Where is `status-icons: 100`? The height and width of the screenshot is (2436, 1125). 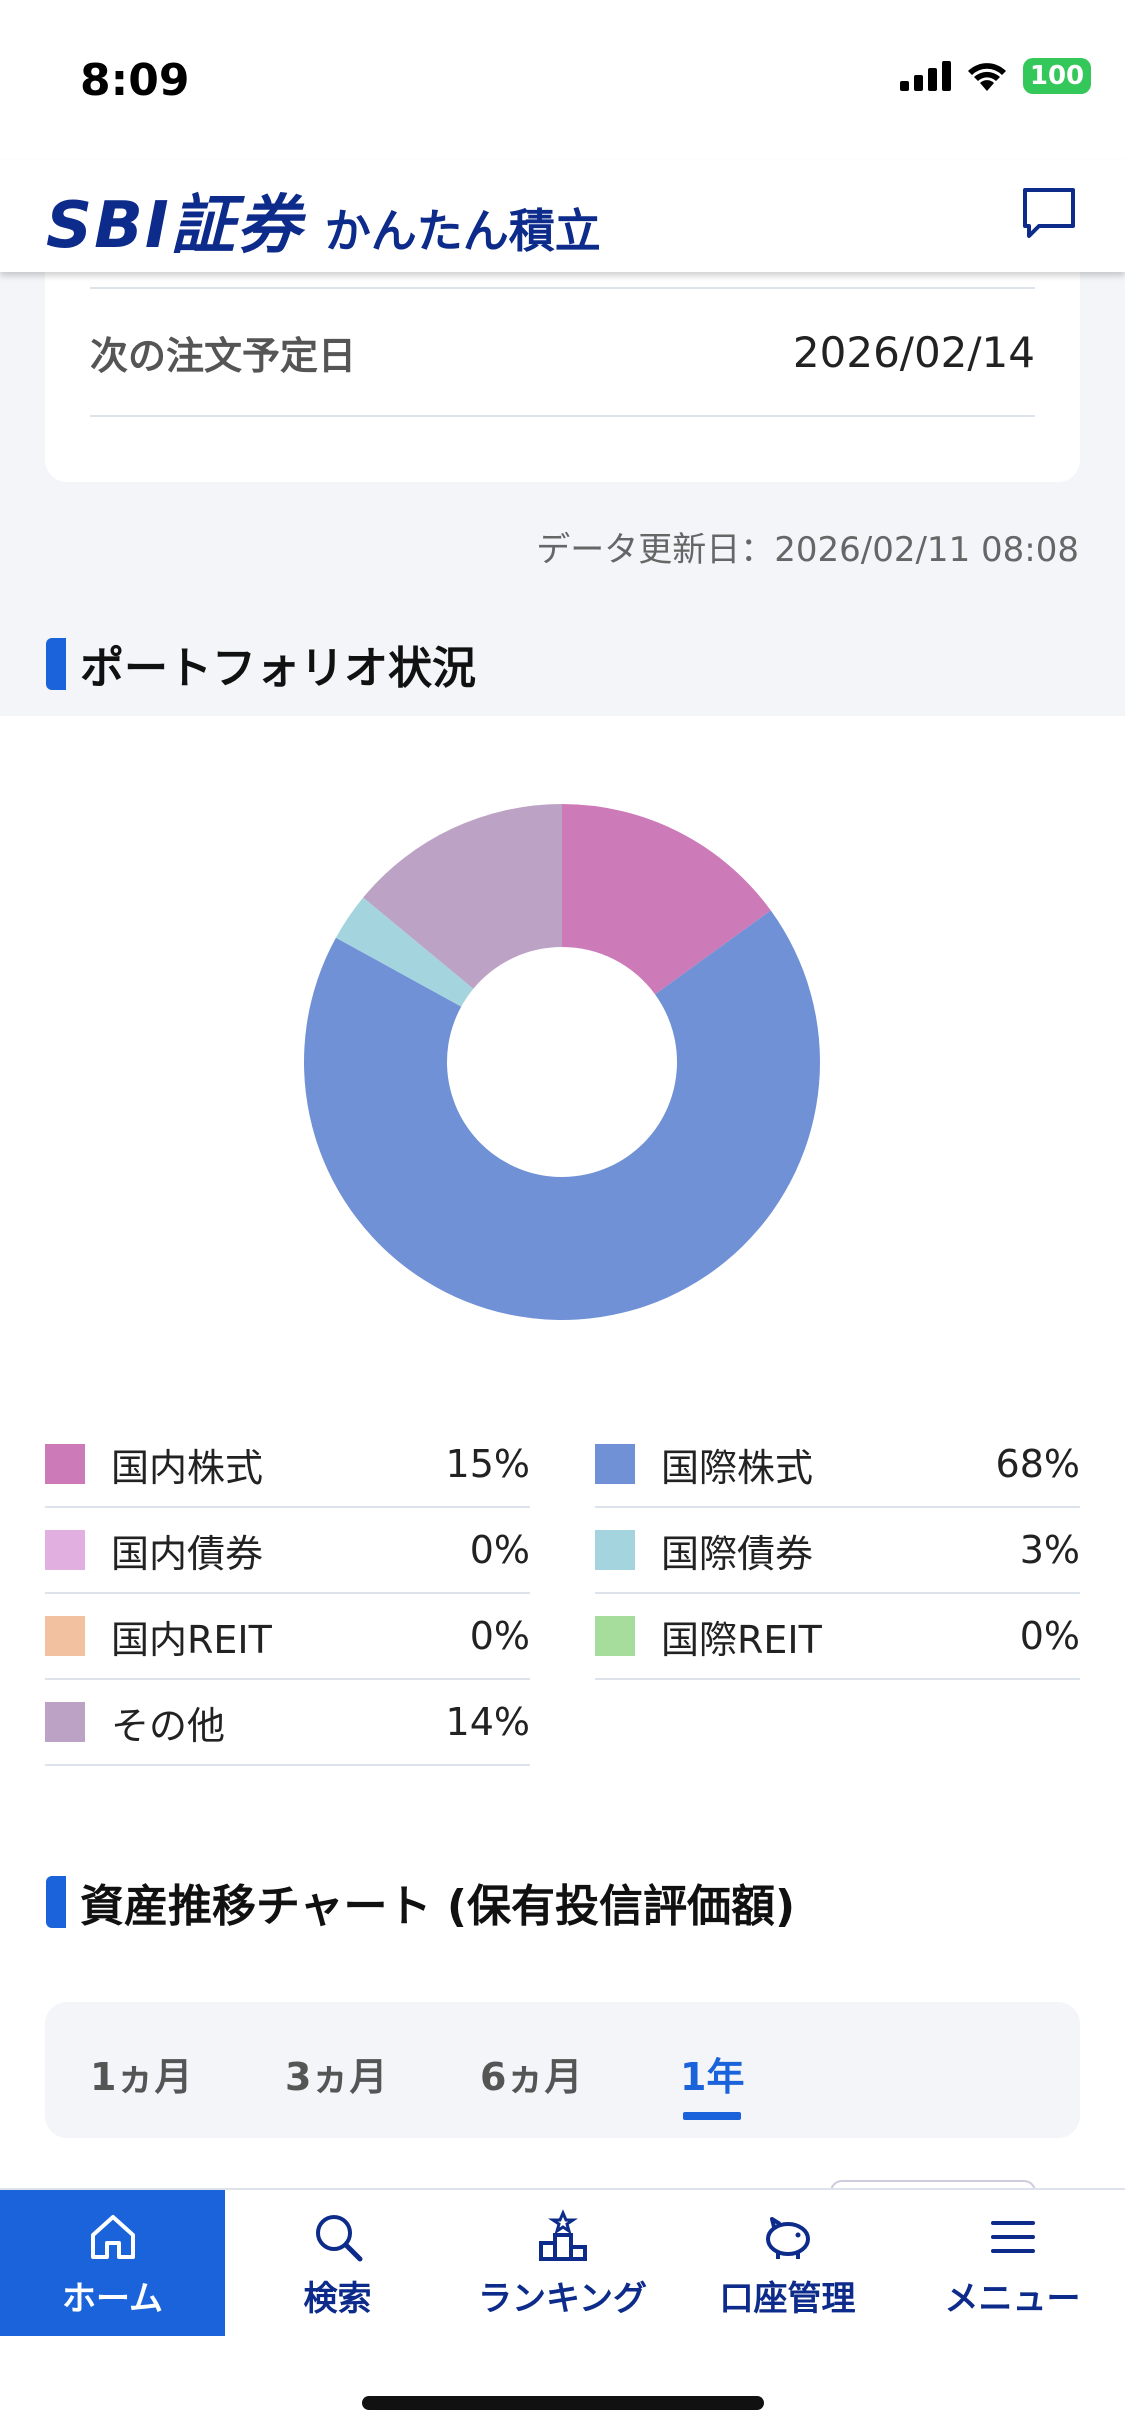
status-icons: 100 is located at coordinates (995, 76).